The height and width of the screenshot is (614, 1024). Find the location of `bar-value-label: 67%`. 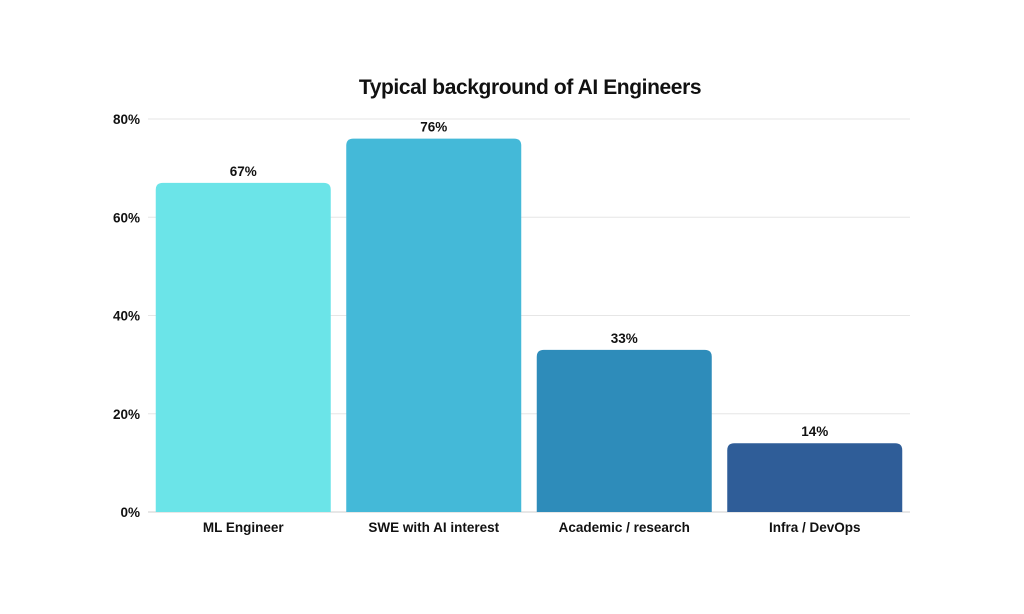

bar-value-label: 67% is located at coordinates (243, 171).